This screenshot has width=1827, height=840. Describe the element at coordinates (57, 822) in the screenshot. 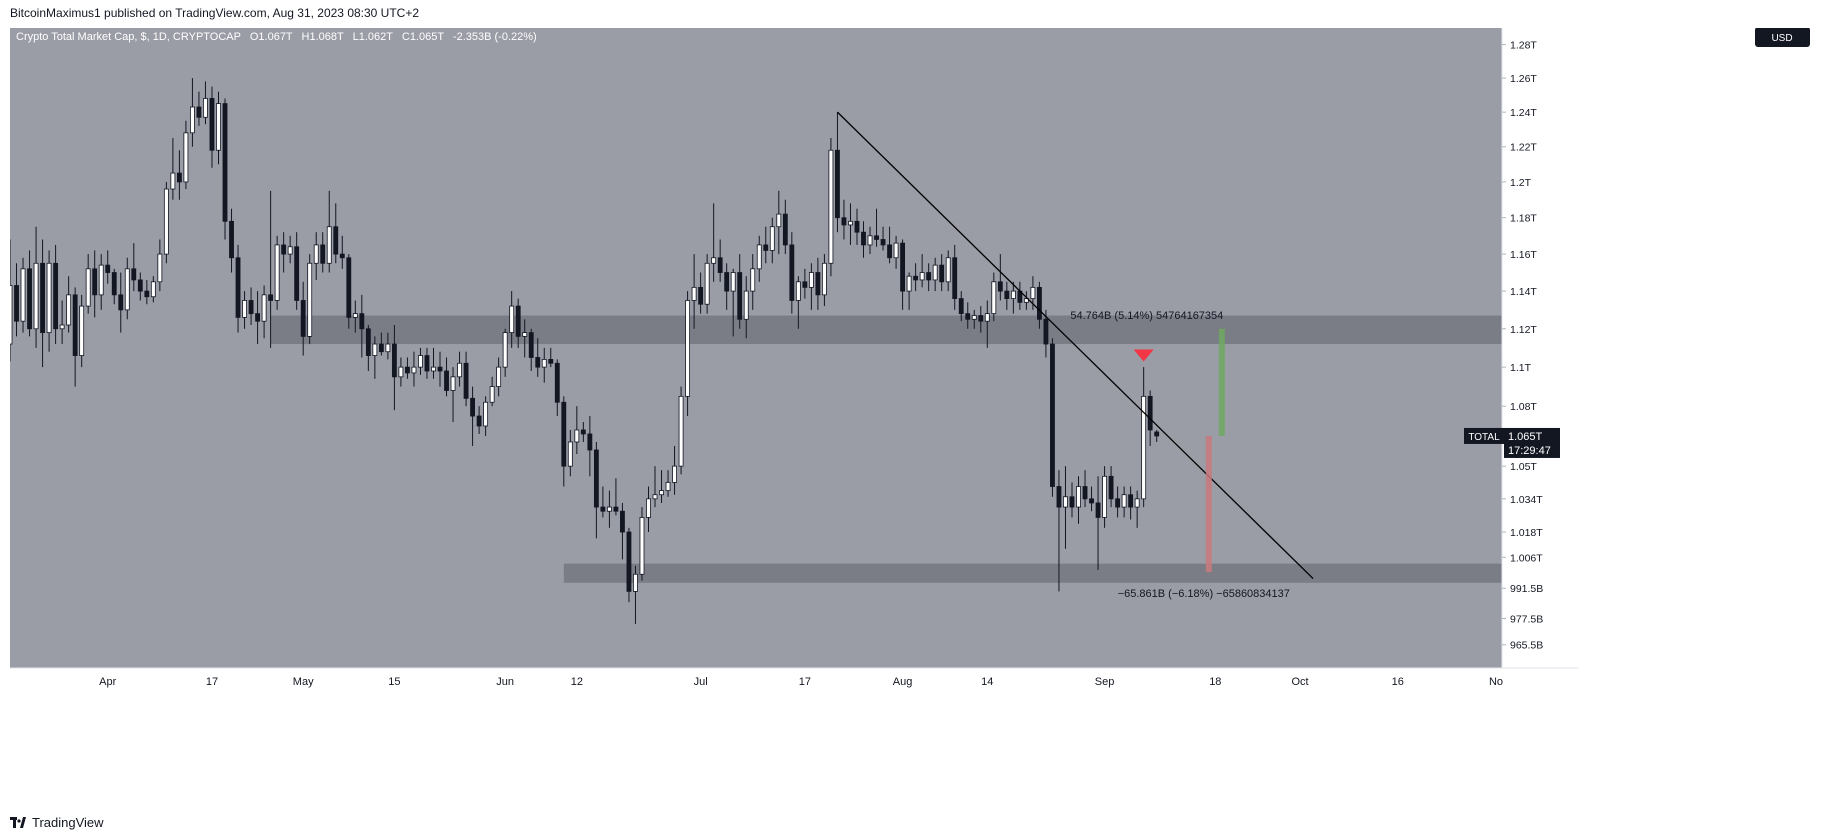

I see `footer-brand: TradingView` at that location.